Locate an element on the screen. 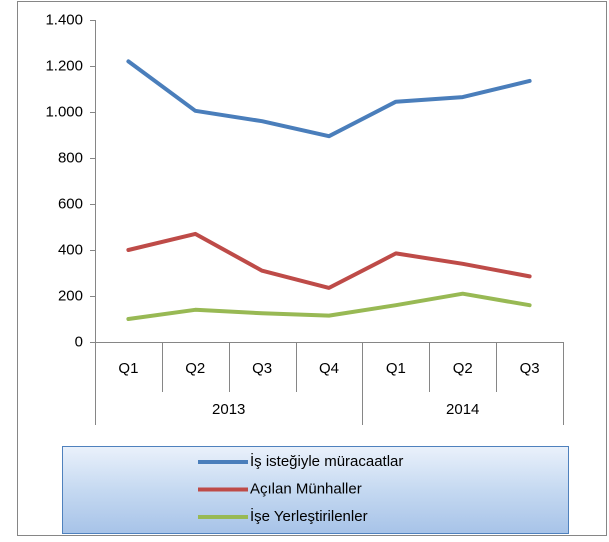 The width and height of the screenshot is (609, 542). y-tick-label: 1.200 is located at coordinates (64, 65).